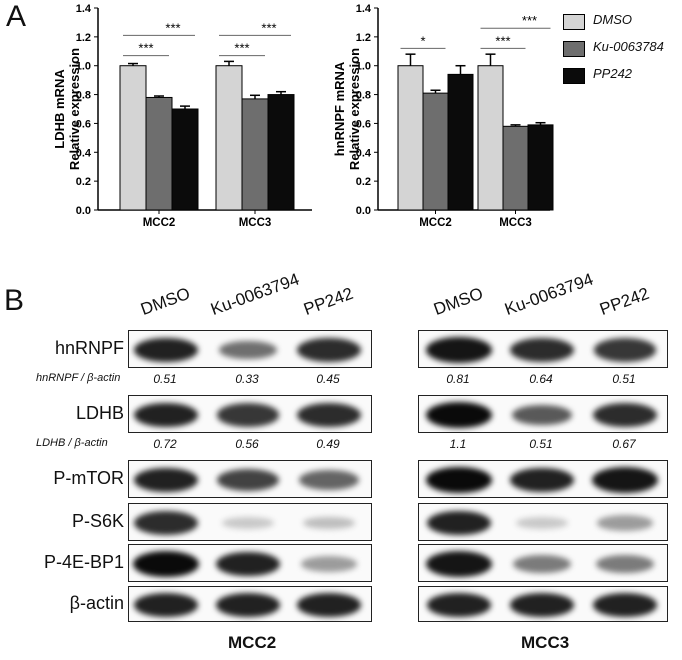 This screenshot has height=660, width=682. I want to click on ratio-value: 0.72, so click(165, 444).